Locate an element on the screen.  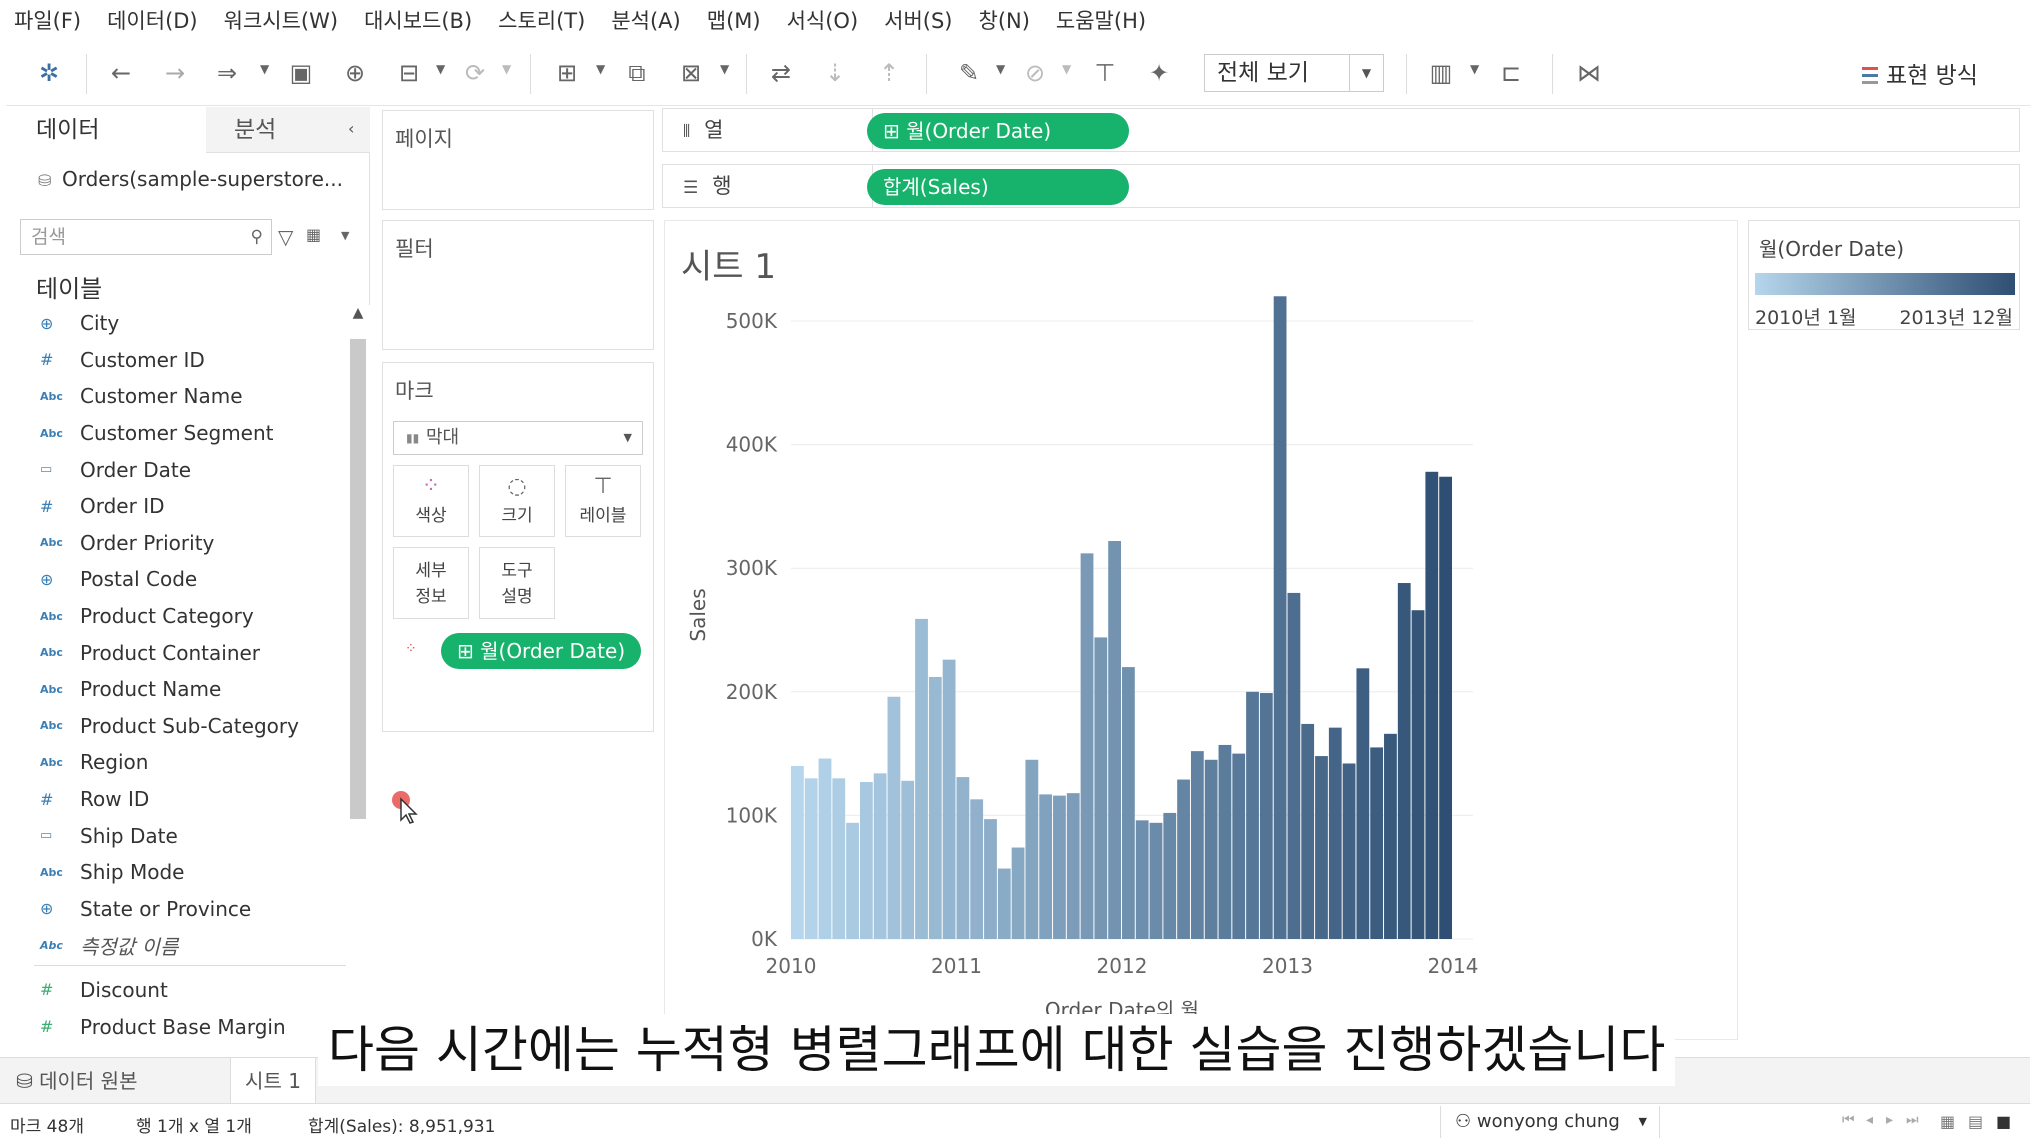
mark-type-select: ▮▮ 막대 ▼ is located at coordinates (518, 438).